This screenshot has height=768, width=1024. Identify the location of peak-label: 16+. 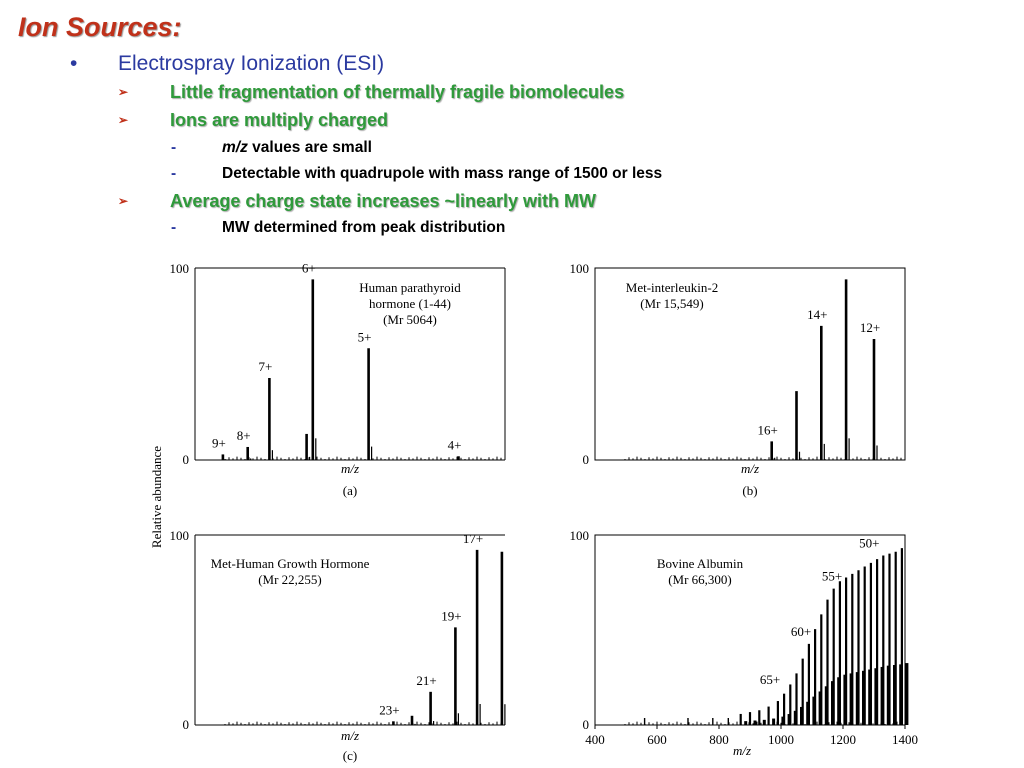
(768, 429).